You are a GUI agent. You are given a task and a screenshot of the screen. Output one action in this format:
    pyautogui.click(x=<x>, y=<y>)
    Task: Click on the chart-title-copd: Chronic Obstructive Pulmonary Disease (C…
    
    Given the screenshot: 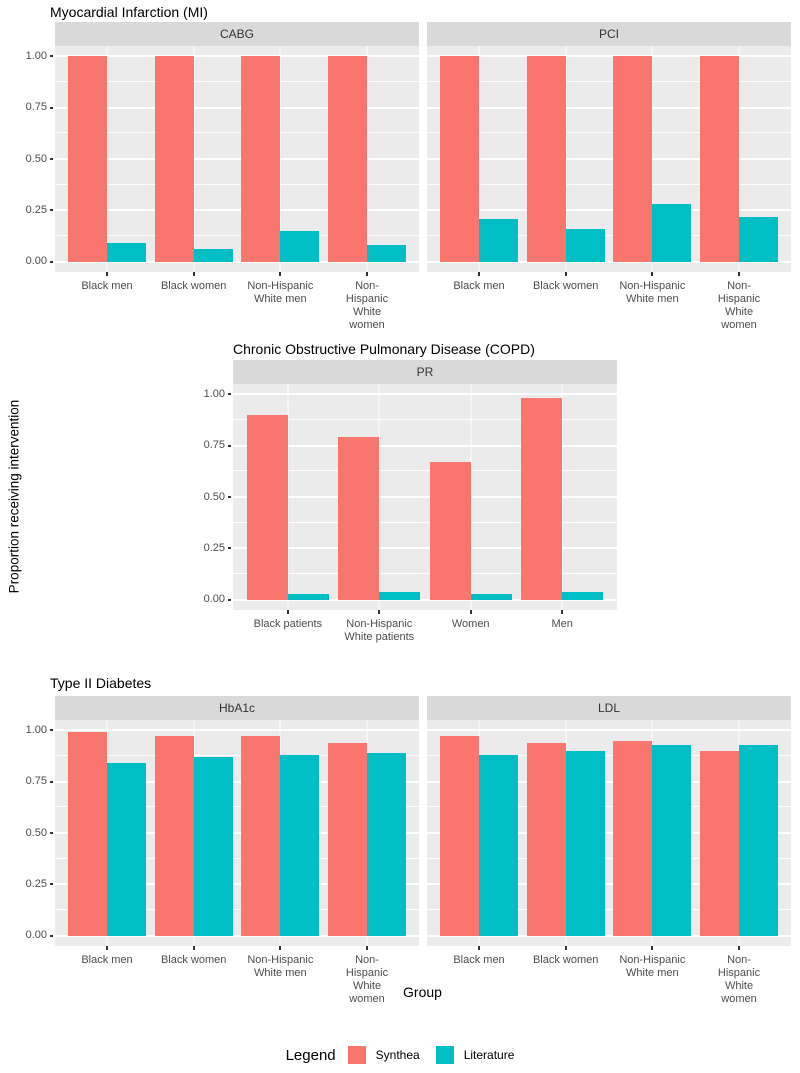 What is the action you would take?
    pyautogui.click(x=384, y=349)
    